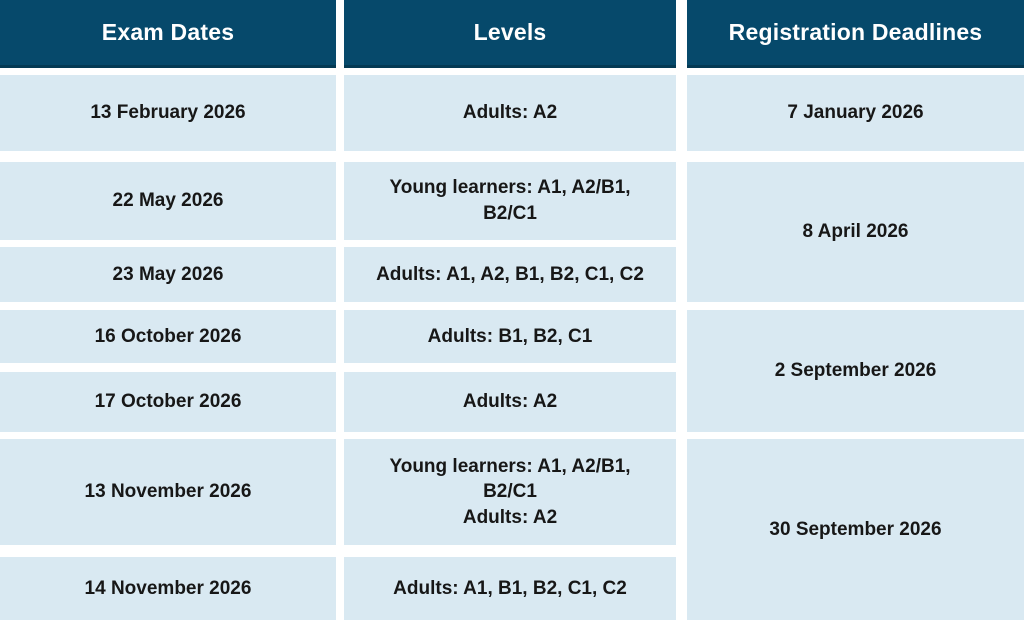 The height and width of the screenshot is (620, 1024). I want to click on exam-date: 13 November 2026, so click(168, 492).